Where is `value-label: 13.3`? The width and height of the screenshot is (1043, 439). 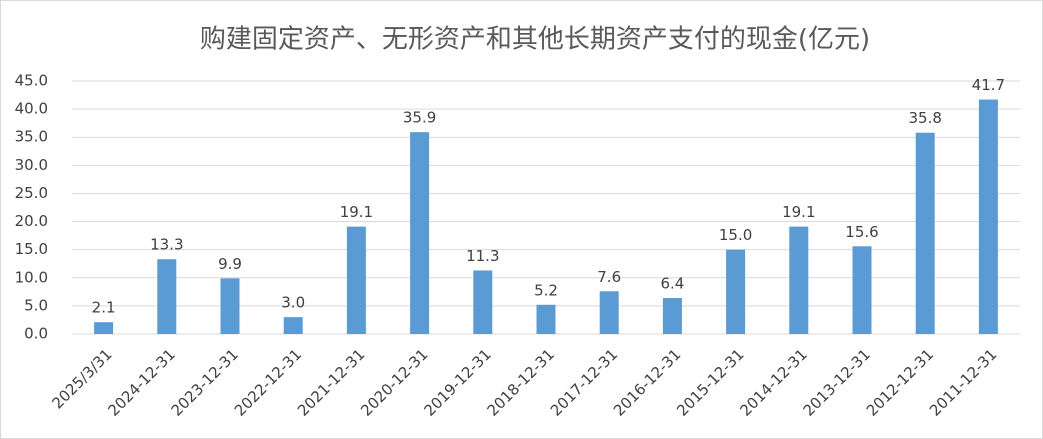
value-label: 13.3 is located at coordinates (166, 245).